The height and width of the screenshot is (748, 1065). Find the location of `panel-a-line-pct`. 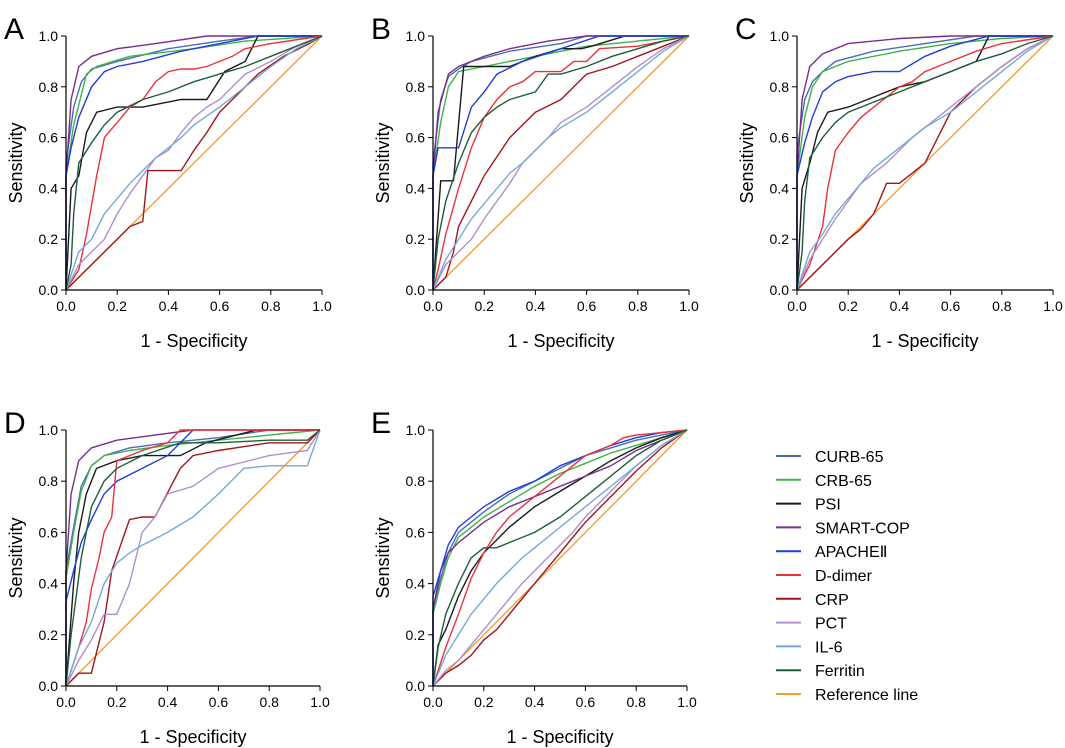

panel-a-line-pct is located at coordinates (194, 163).